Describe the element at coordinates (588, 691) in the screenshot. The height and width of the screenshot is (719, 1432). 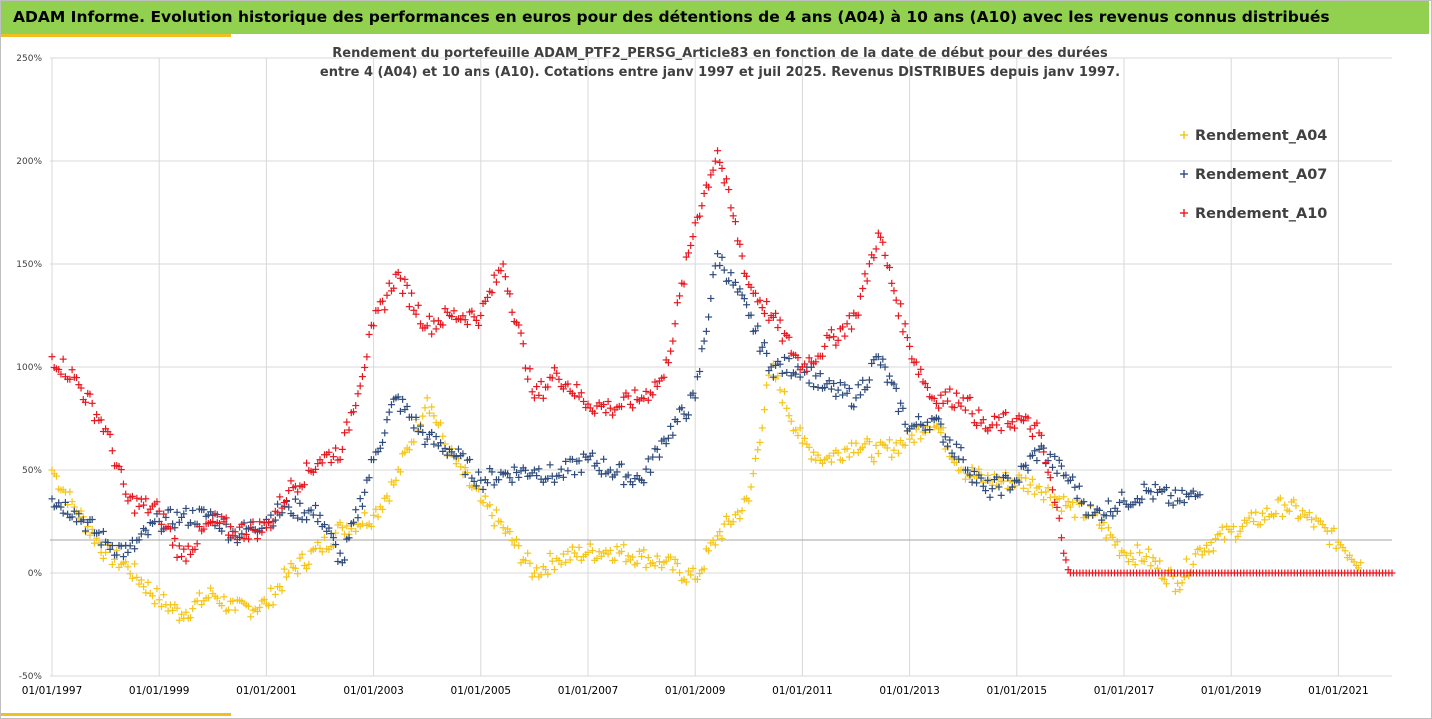
I see `x-tick-label: 01/01/2007` at that location.